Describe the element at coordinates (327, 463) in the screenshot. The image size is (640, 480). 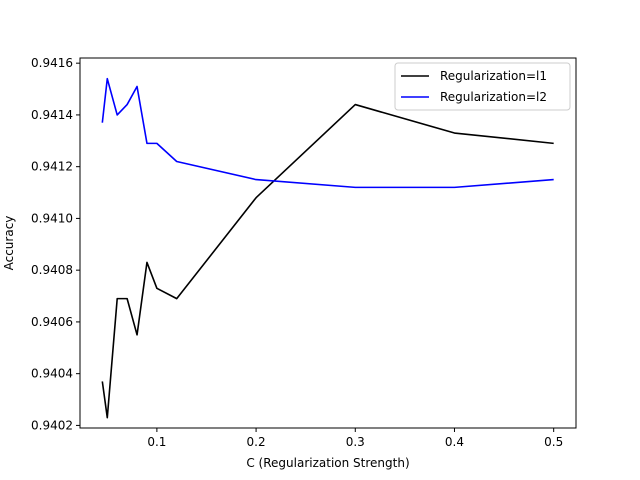
I see `x-axis-title: C (Regularization Strength)` at that location.